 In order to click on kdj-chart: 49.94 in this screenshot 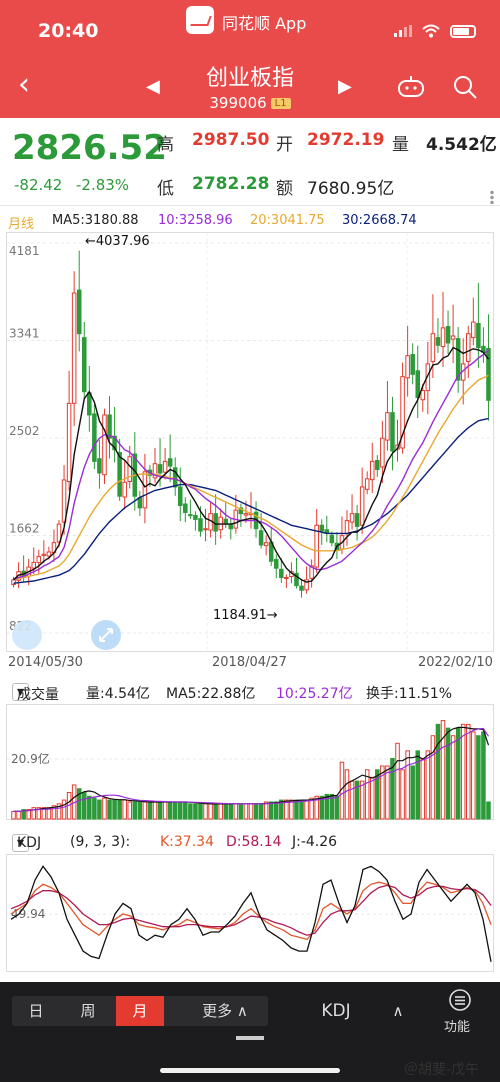, I will do `click(251, 914)`.